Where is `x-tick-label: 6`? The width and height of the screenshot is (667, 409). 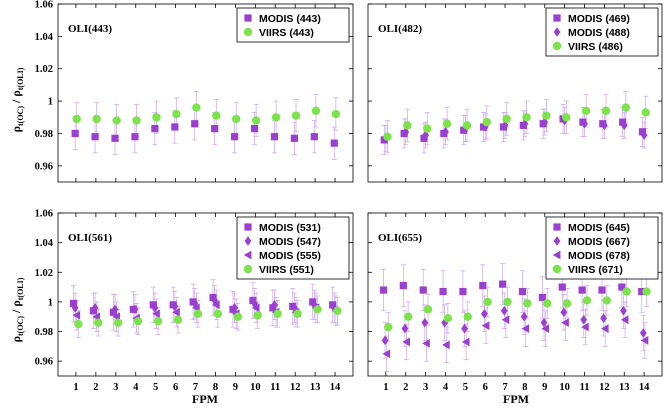
x-tick-label: 6 is located at coordinates (485, 387).